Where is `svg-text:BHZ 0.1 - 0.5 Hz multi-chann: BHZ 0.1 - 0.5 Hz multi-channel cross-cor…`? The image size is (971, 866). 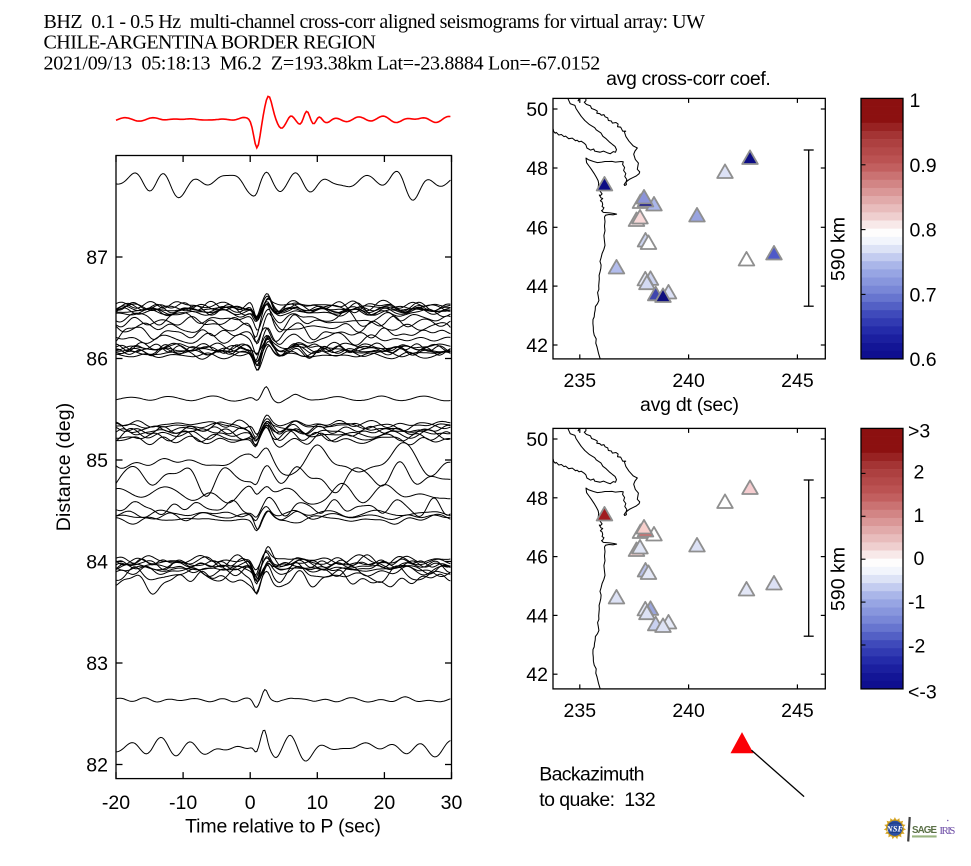
svg-text:BHZ 0.1 - 0.5 Hz multi-chann: BHZ 0.1 - 0.5 Hz multi-channel cross-cor… is located at coordinates (375, 22).